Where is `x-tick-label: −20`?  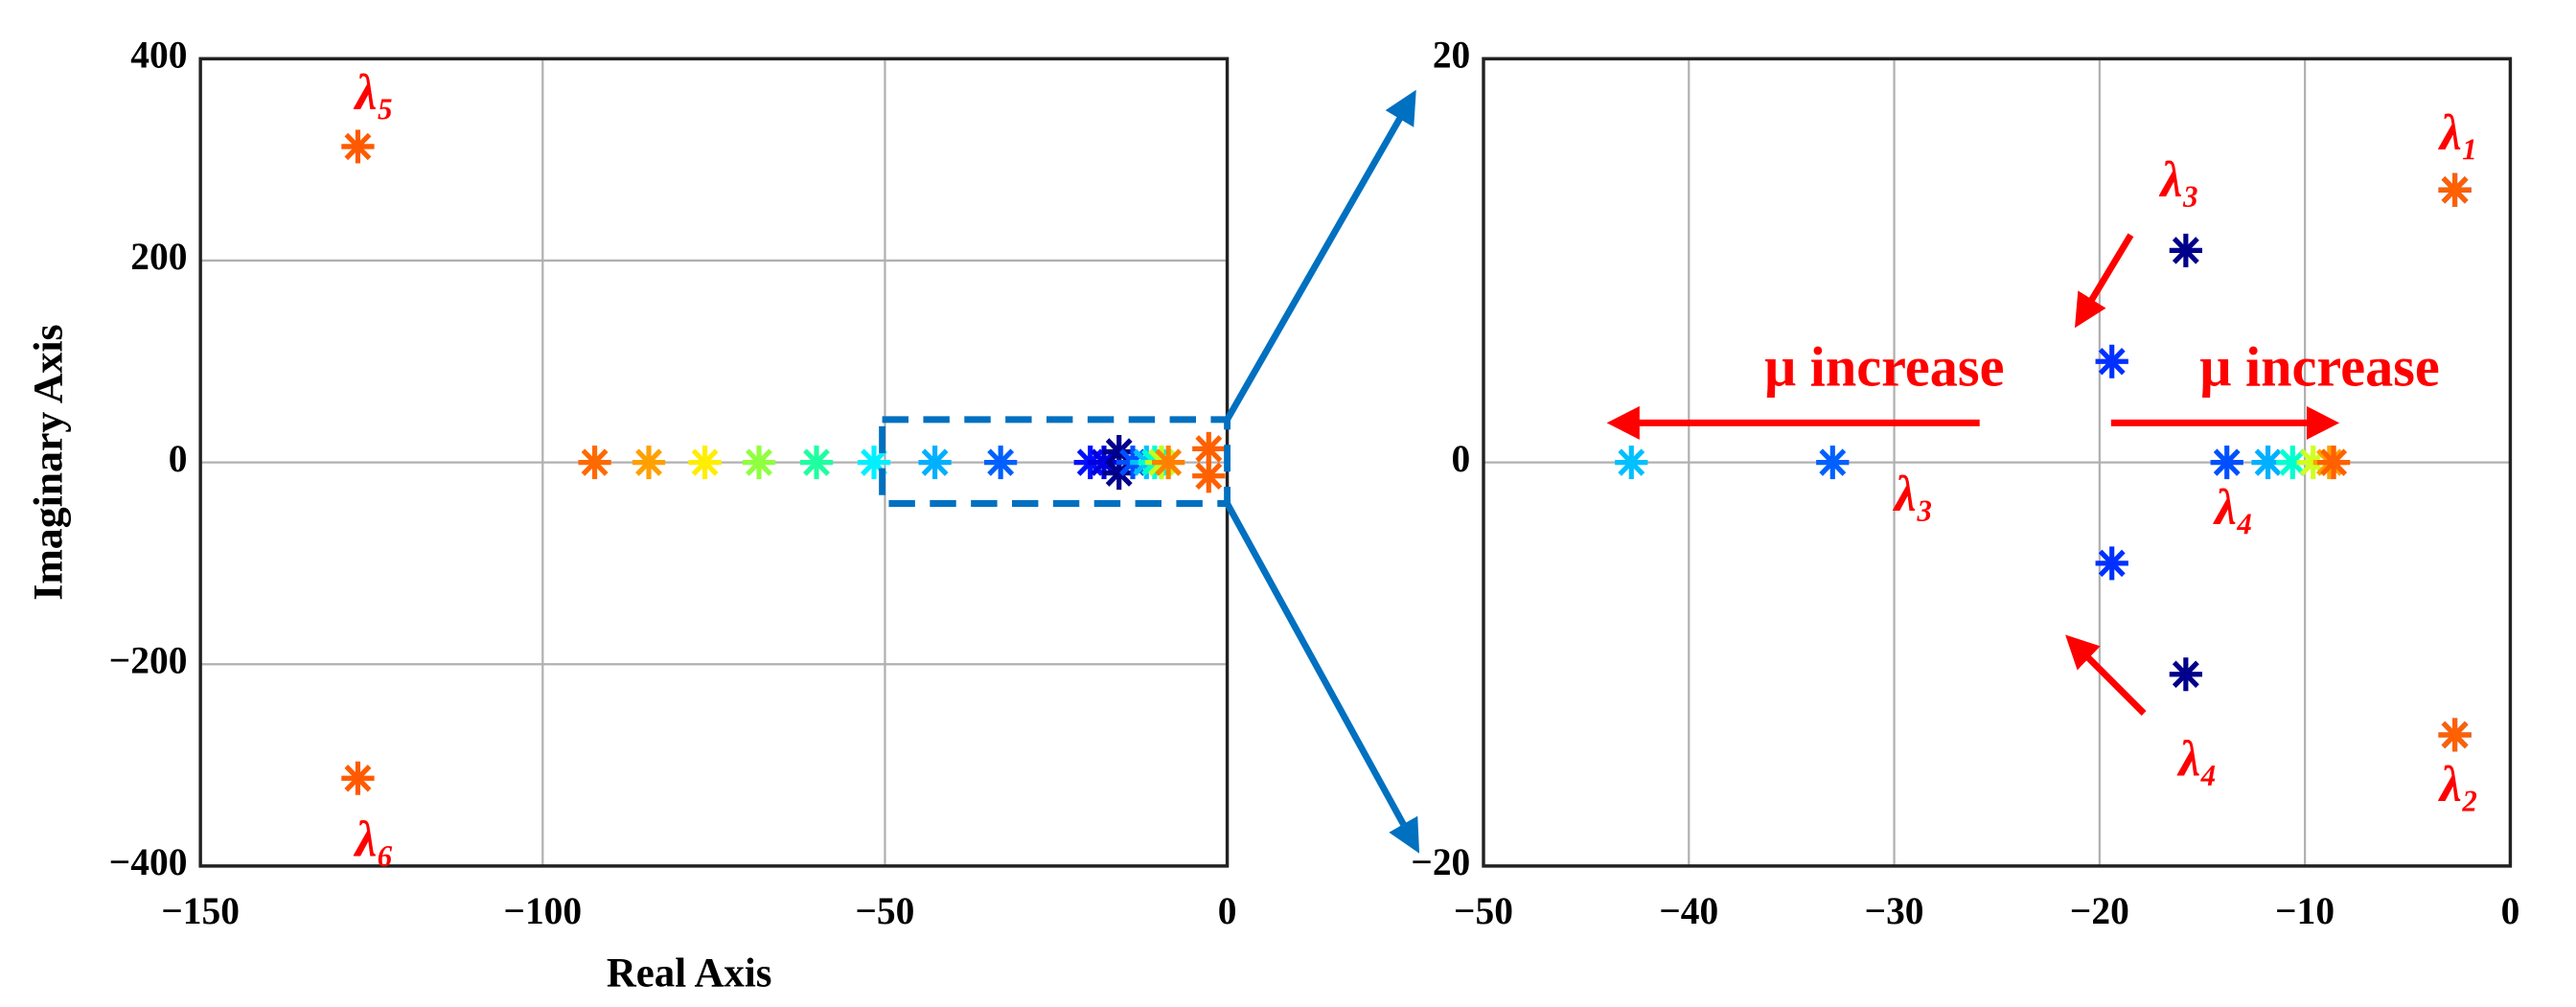
x-tick-label: −20 is located at coordinates (2099, 910).